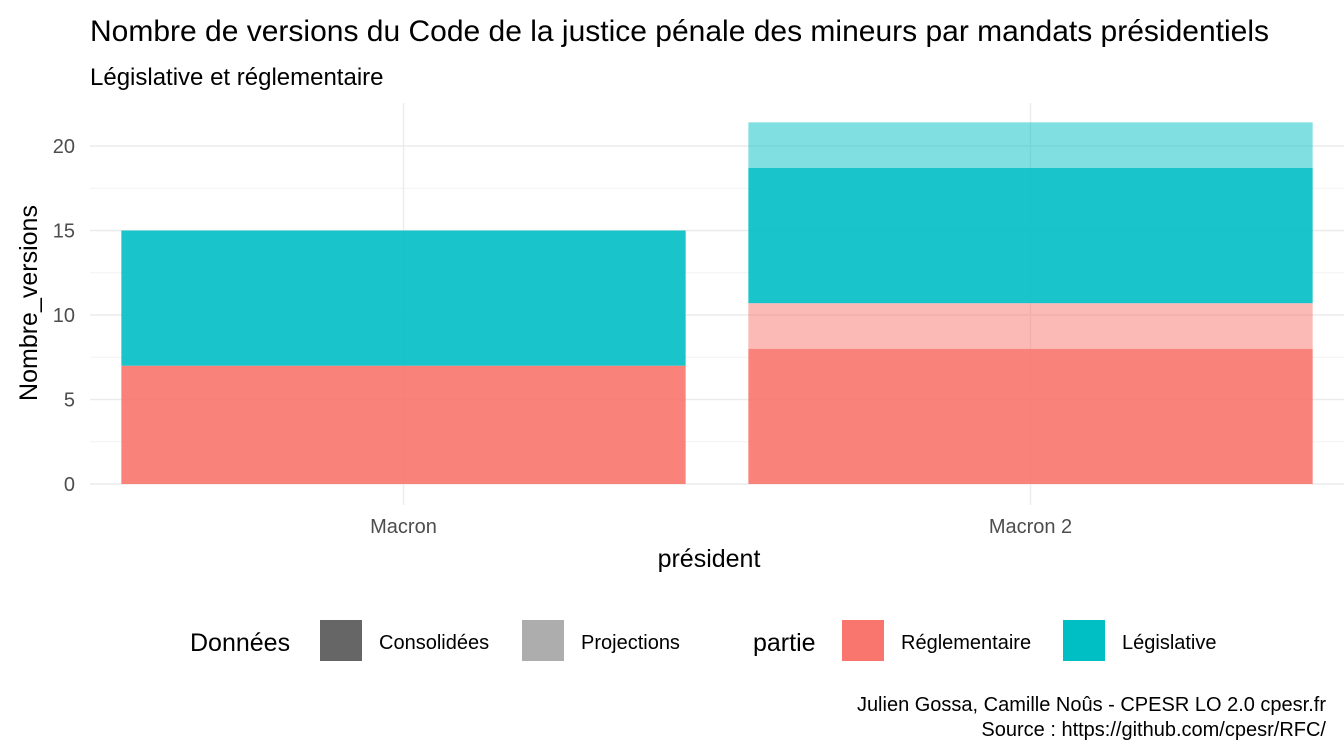 This screenshot has height=756, width=1344. Describe the element at coordinates (403, 527) in the screenshot. I see `x-tick-label: Macron` at that location.